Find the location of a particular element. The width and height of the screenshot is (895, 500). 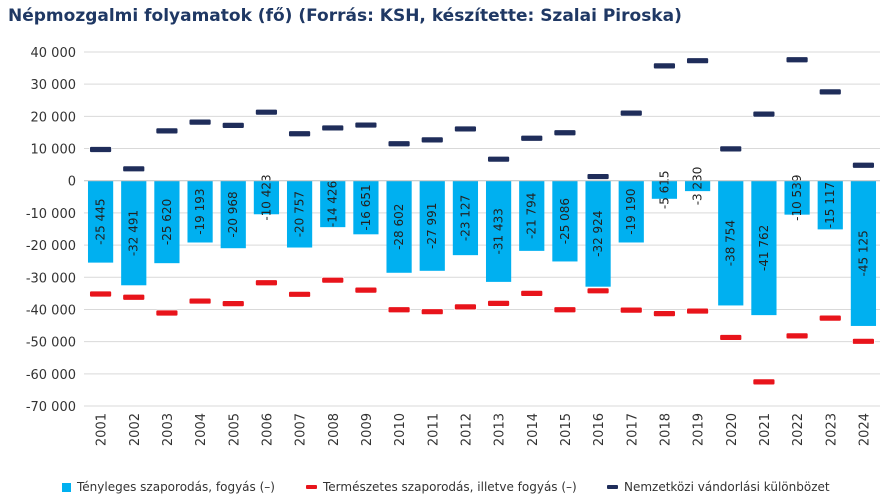

x-tick-label: 2020 is located at coordinates (732, 429).